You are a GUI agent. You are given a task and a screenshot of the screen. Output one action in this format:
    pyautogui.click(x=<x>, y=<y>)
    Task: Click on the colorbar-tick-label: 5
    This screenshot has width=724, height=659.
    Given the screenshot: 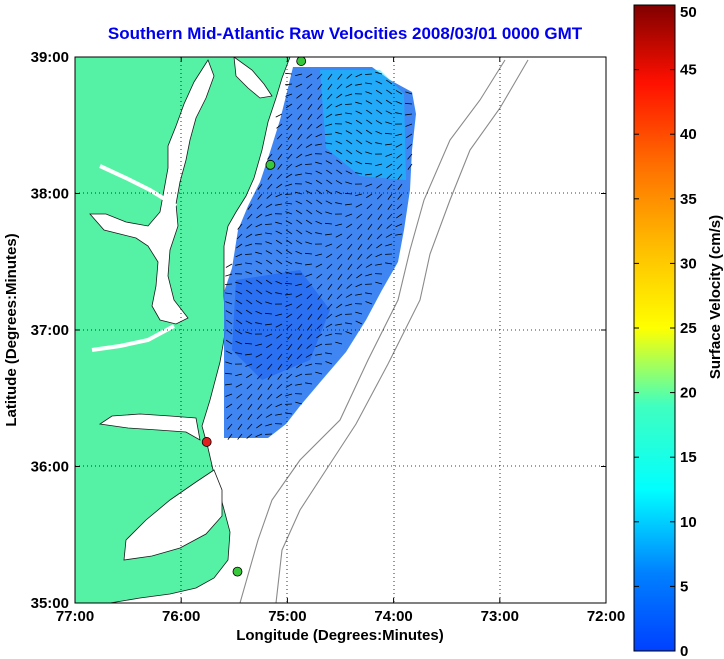 What is the action you would take?
    pyautogui.click(x=684, y=586)
    